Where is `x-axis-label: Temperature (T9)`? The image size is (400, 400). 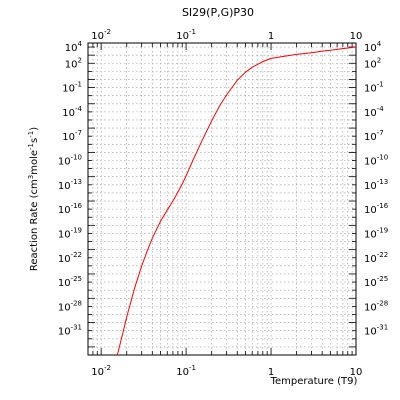 x-axis-label: Temperature (T9) is located at coordinates (314, 381).